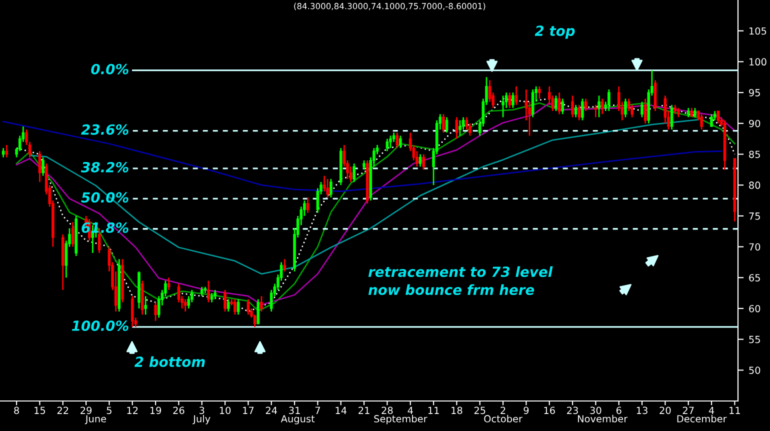 Image resolution: width=770 pixels, height=431 pixels. What do you see at coordinates (86, 410) in the screenshot?
I see `x-tick-label: 29` at bounding box center [86, 410].